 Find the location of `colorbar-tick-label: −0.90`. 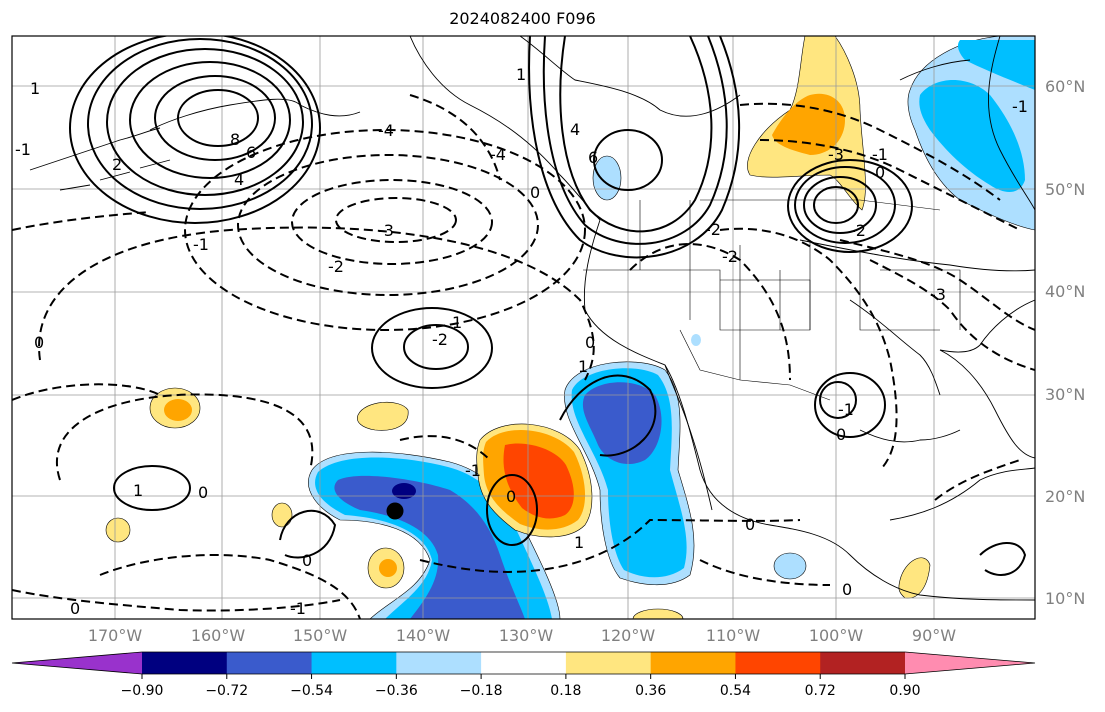

colorbar-tick-label: −0.90 is located at coordinates (142, 691).